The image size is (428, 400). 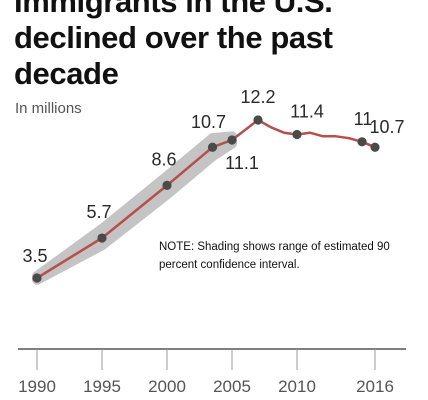 I want to click on chart-subtitle: In millions, so click(x=48, y=108).